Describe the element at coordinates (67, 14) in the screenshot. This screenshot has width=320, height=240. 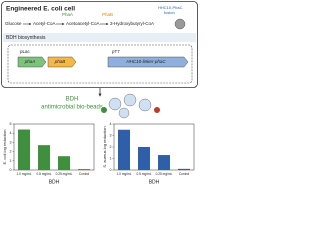
I see `enzyme: PhaA` at that location.